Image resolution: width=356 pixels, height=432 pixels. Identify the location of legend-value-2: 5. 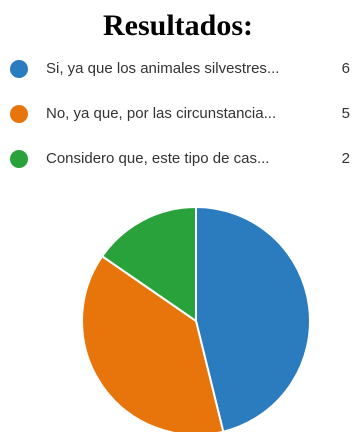
(345, 113).